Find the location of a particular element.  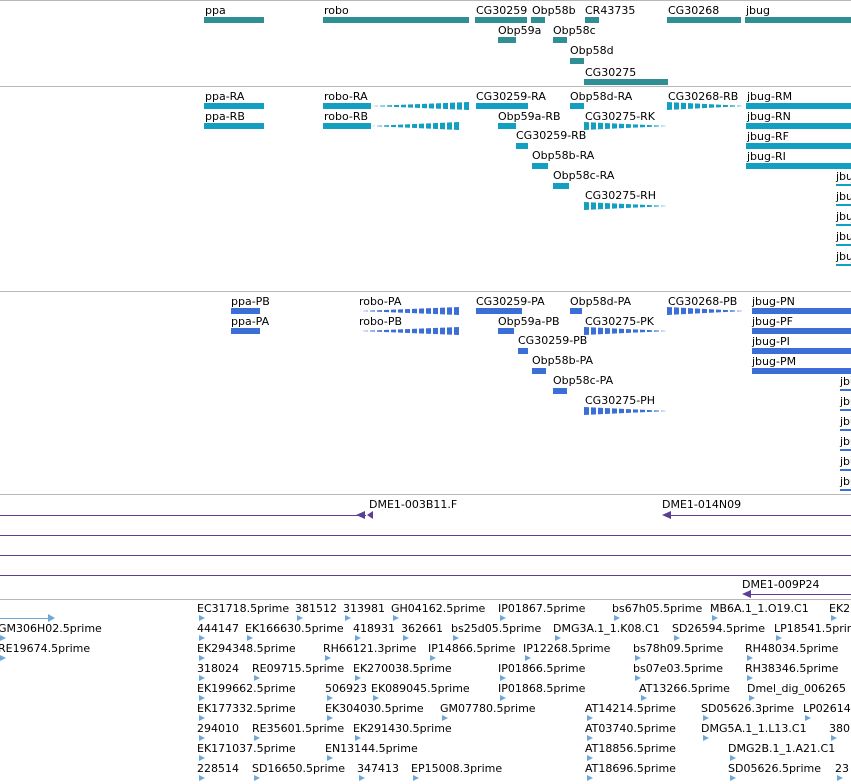

protein-jbug-pi is located at coordinates (801, 351).